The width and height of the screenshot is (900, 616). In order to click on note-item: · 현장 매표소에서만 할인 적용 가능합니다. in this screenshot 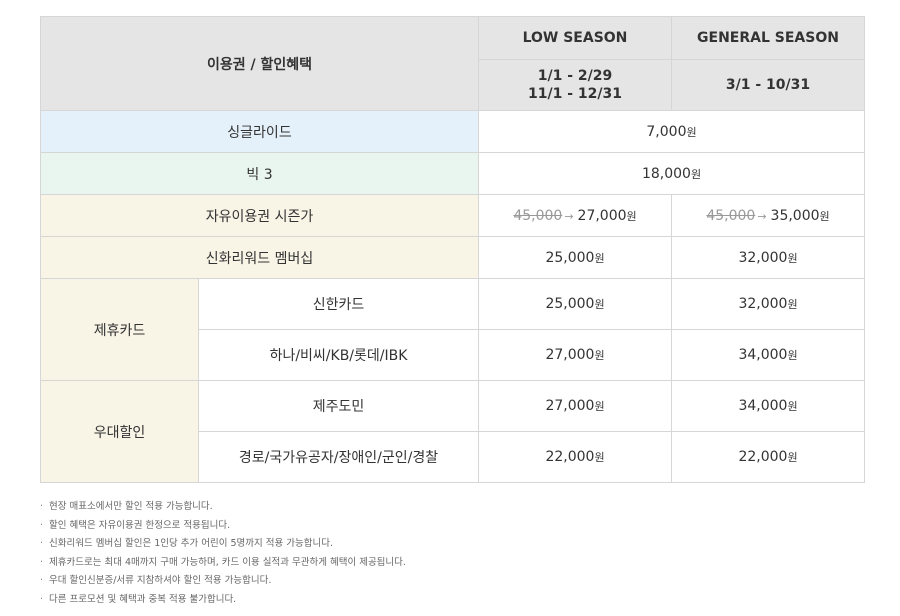, I will do `click(223, 507)`.